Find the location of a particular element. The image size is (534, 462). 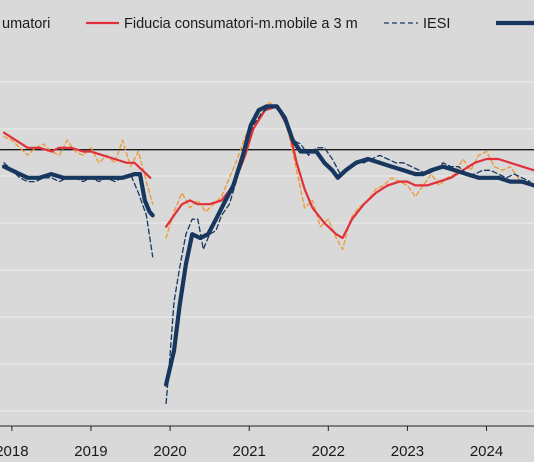

x-tick-label: 2018 is located at coordinates (14, 451).